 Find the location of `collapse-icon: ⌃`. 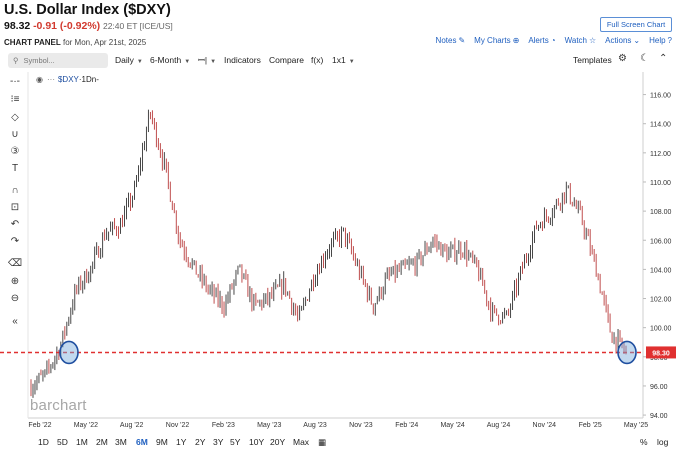

collapse-icon: ⌃ is located at coordinates (663, 58).